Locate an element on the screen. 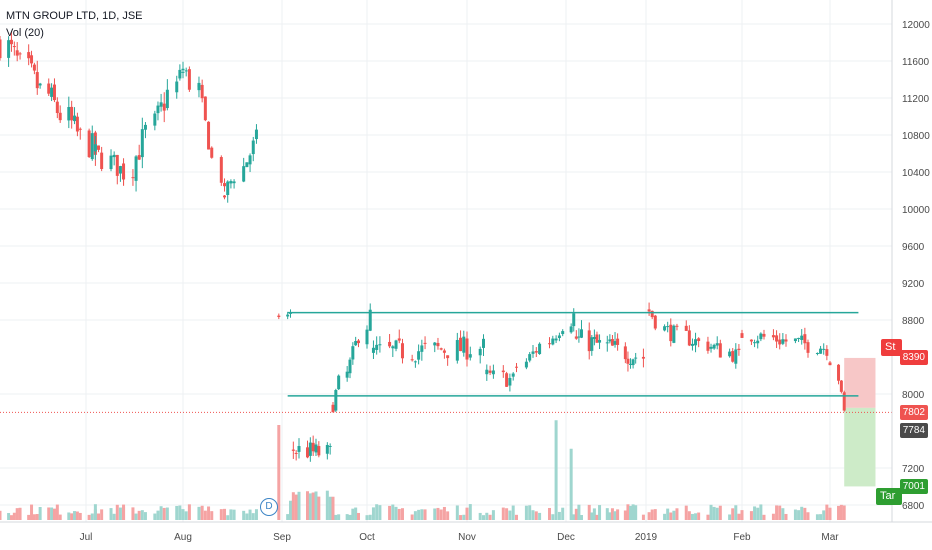  symbol-title: MTN GROUP LTD, 1D, JSE is located at coordinates (74, 16).